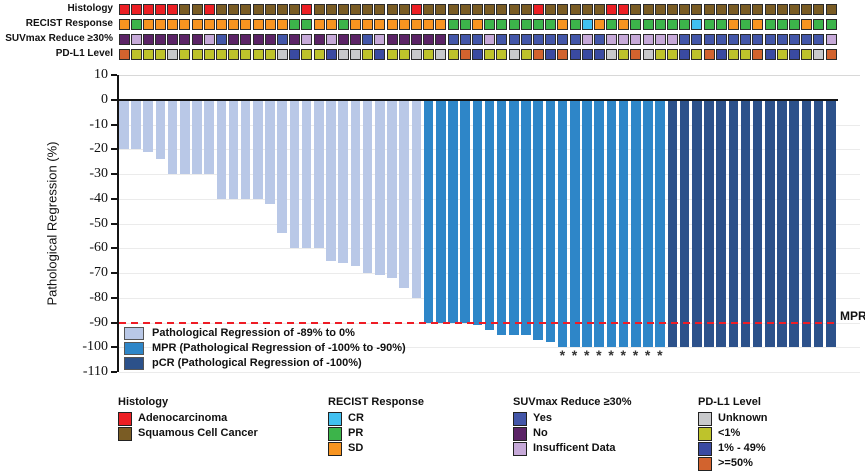  Describe the element at coordinates (84, 53) in the screenshot. I see `track-label: PD-L1 Level` at that location.